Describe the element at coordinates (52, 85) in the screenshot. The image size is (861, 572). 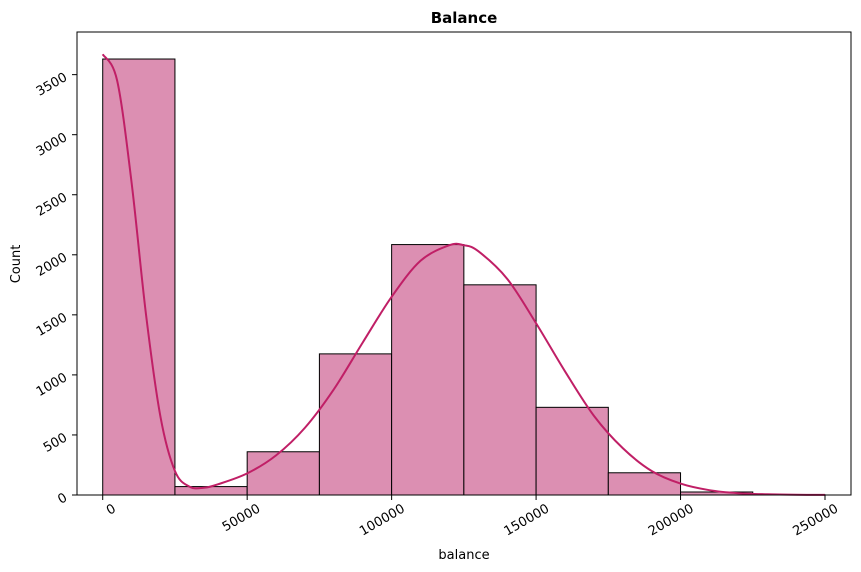
I see `y-tick-label: 3500` at that location.